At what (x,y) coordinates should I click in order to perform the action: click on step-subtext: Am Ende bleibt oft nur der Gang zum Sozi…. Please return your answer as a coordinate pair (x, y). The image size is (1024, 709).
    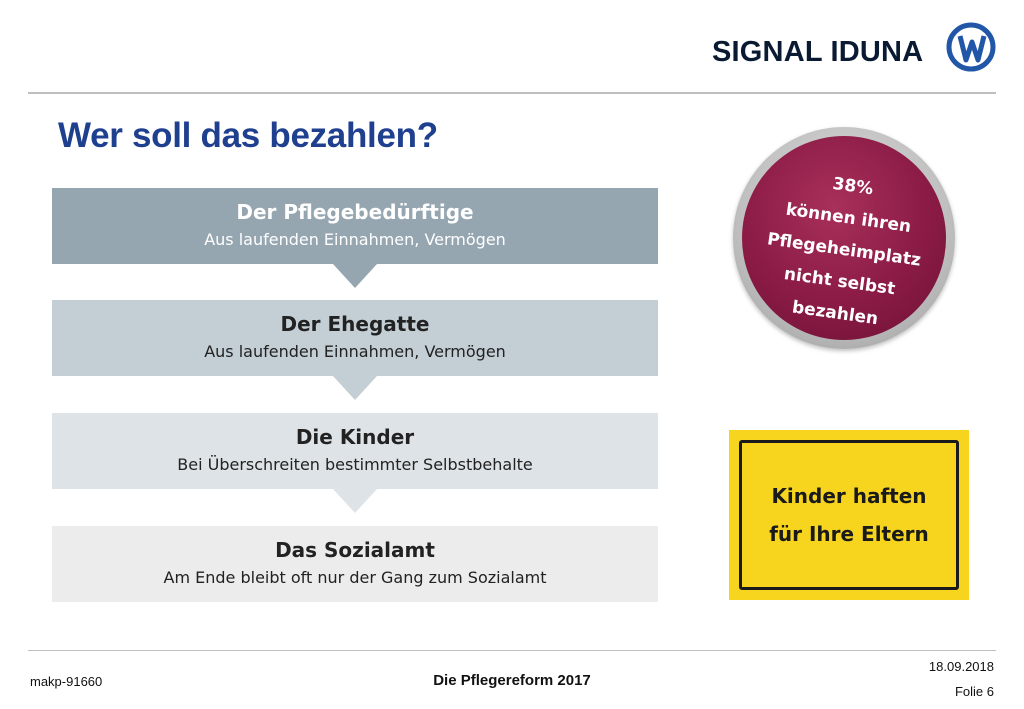
    Looking at the image, I should click on (355, 577).